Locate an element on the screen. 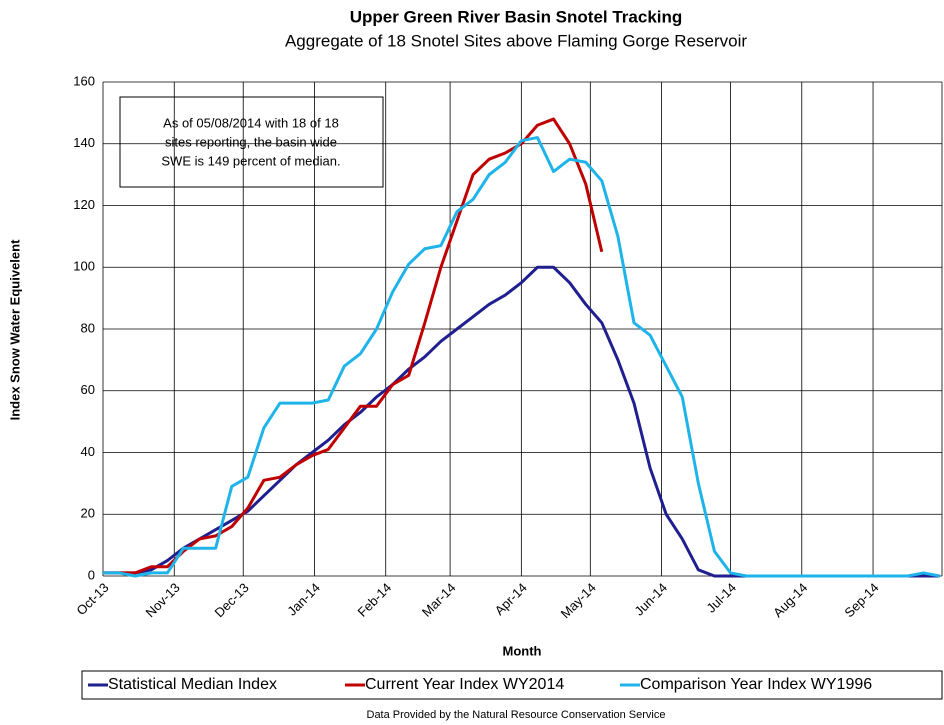 Image resolution: width=944 pixels, height=725 pixels. y-tick-label: 0 is located at coordinates (91, 574).